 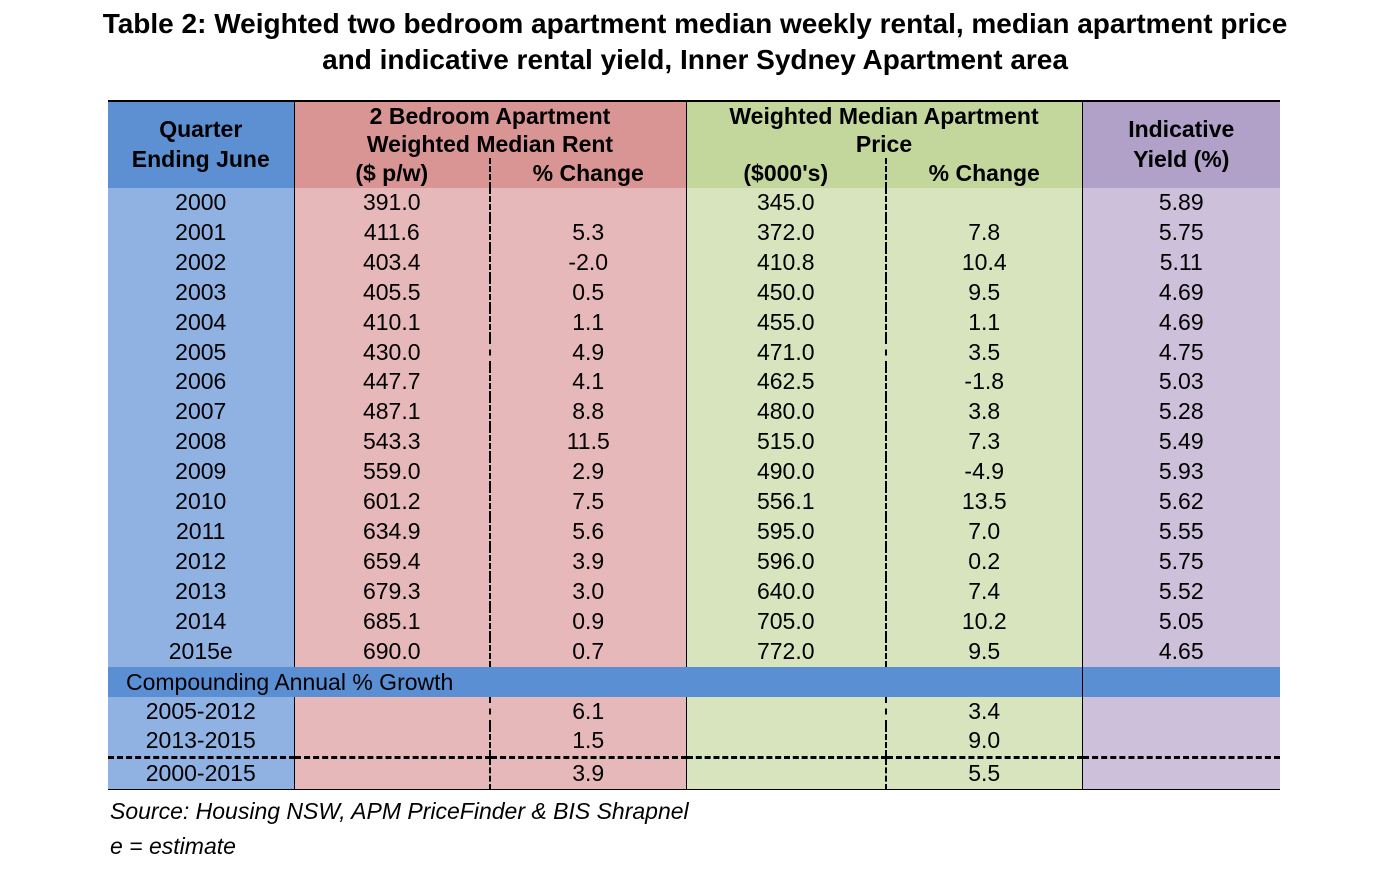 What do you see at coordinates (984, 773) in the screenshot?
I see `growth-price-change: 5.5` at bounding box center [984, 773].